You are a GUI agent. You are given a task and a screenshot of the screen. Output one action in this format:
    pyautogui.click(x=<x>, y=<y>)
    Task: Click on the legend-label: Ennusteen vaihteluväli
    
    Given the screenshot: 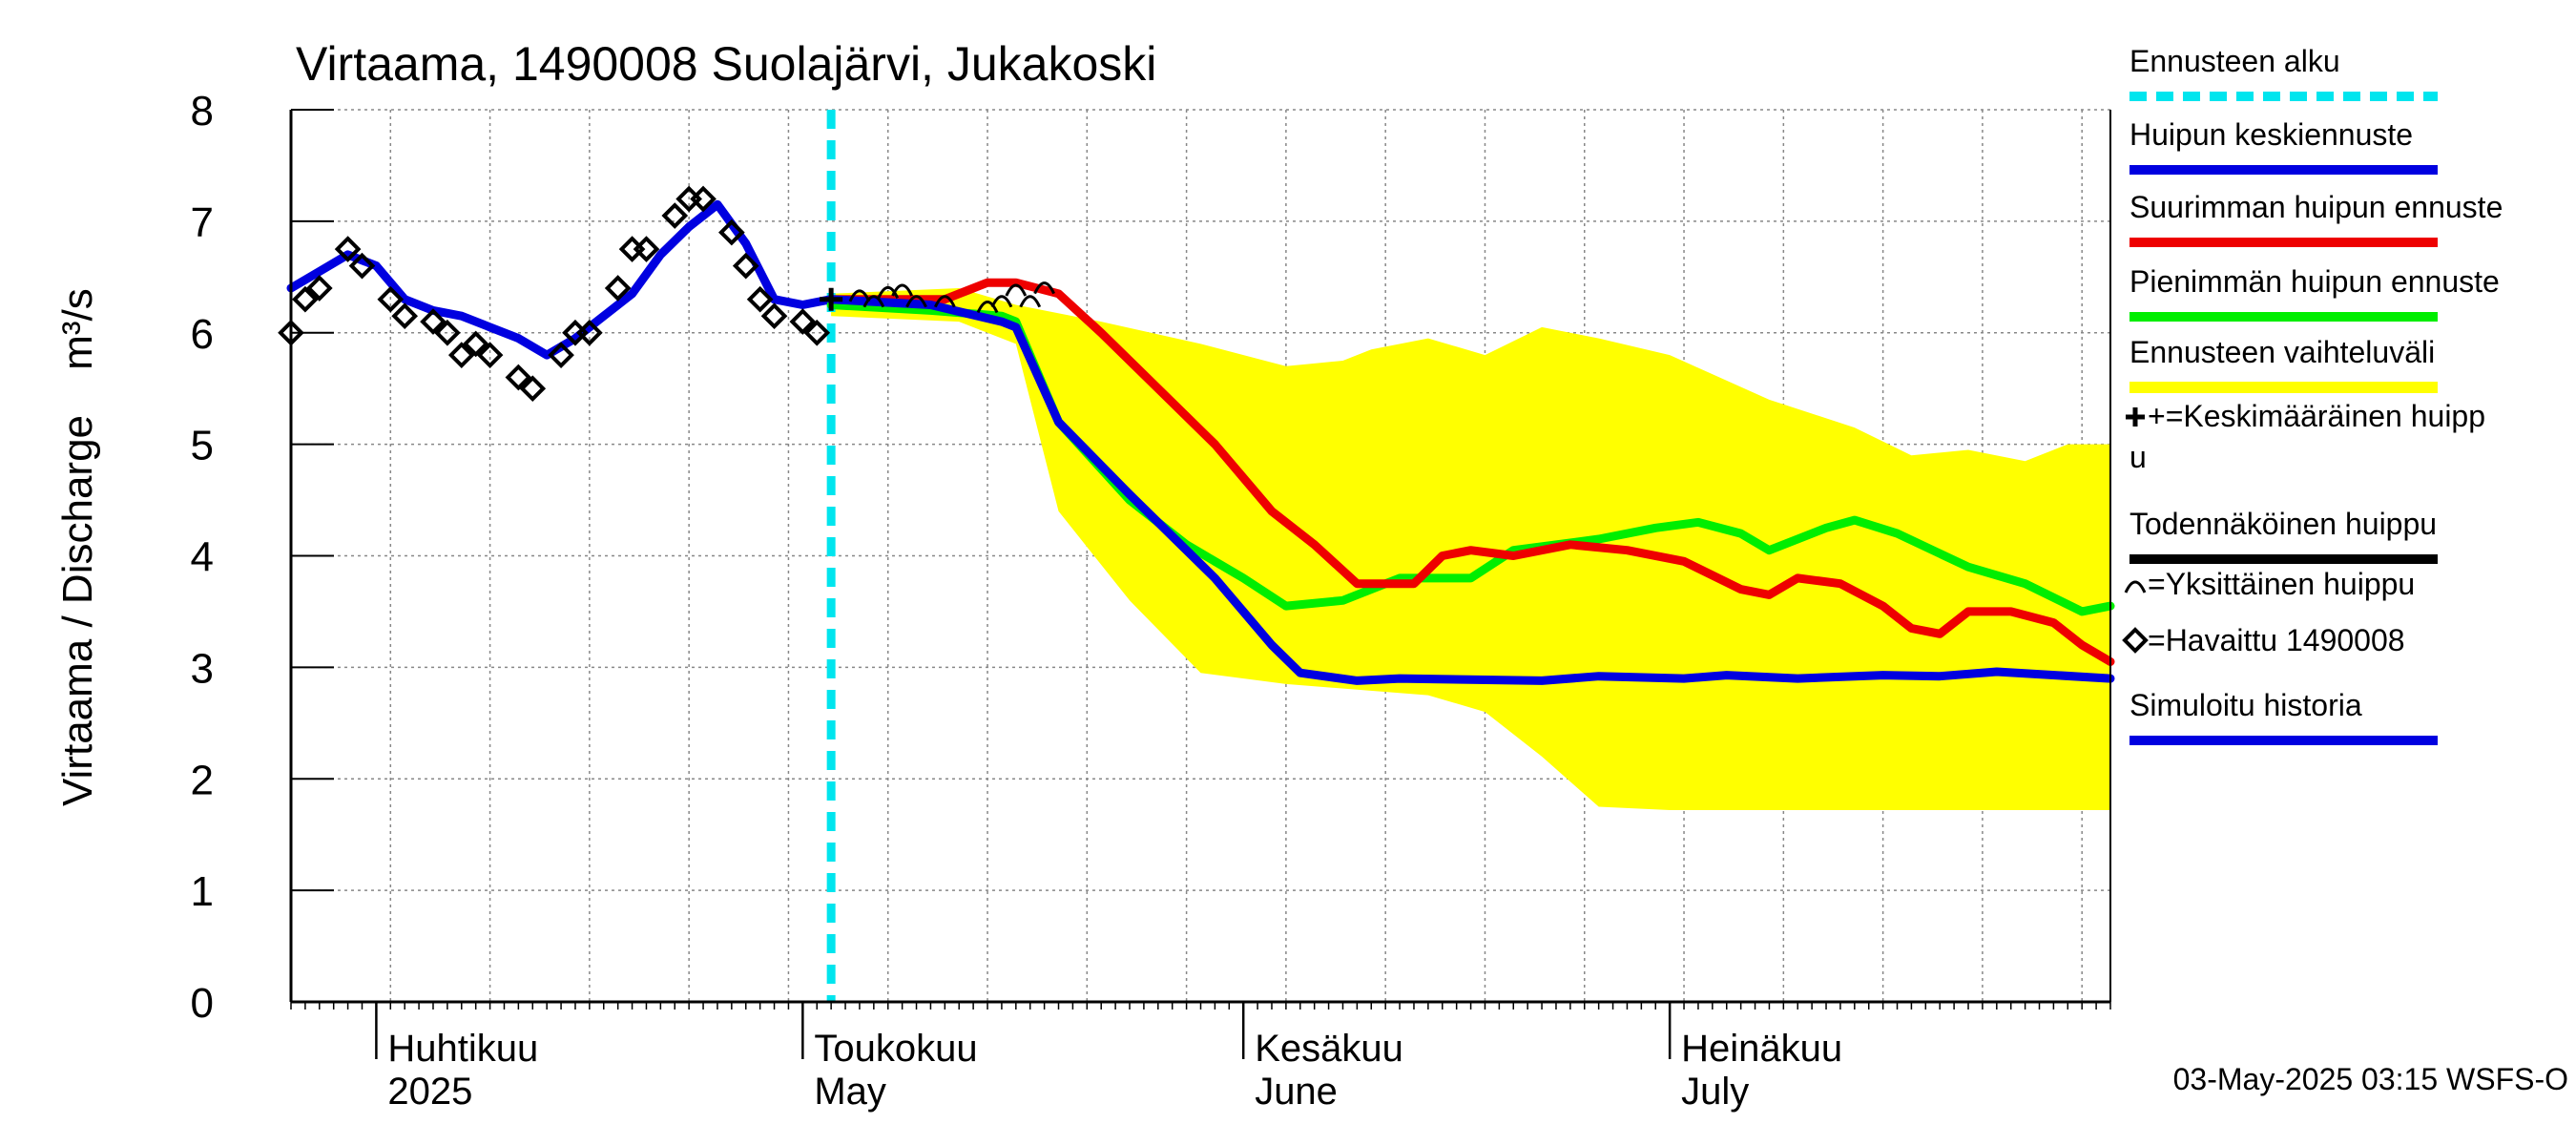 What is the action you would take?
    pyautogui.click(x=2282, y=352)
    